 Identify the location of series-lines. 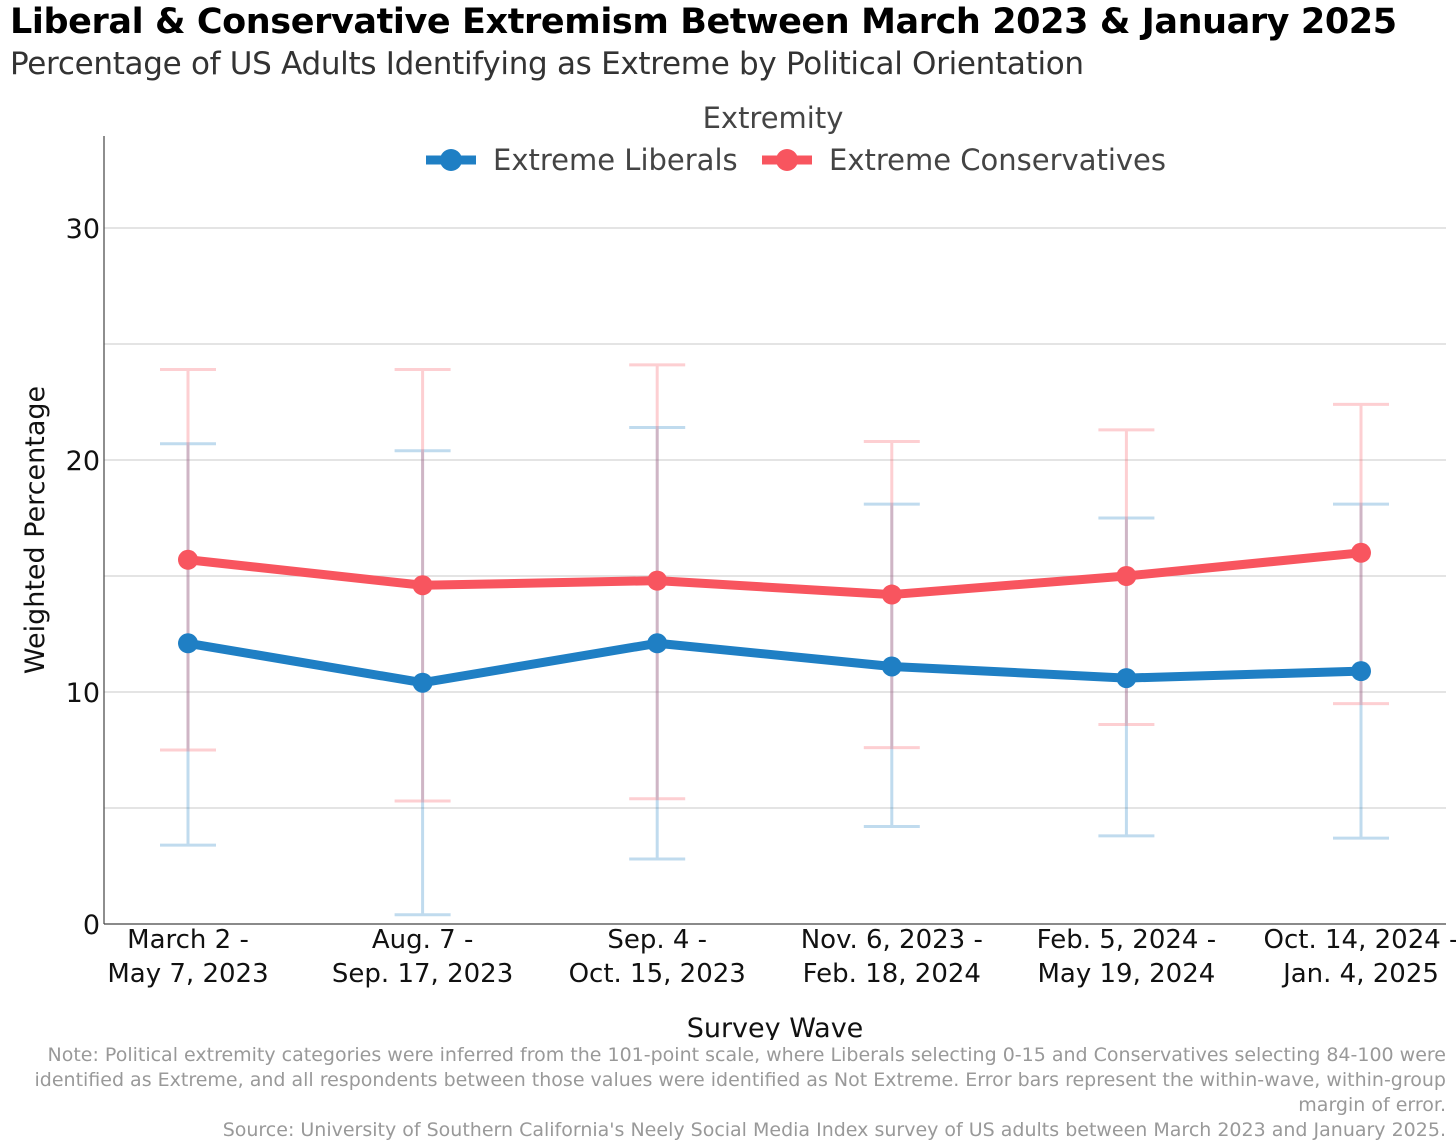
(774, 618).